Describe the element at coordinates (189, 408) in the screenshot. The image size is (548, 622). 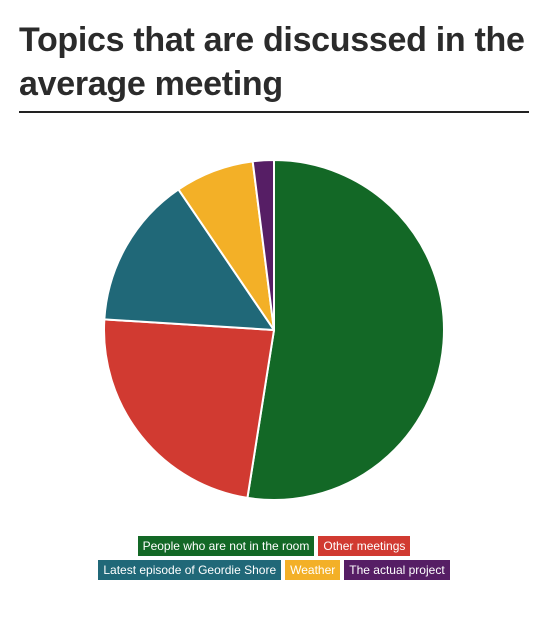
I see `pie-slice-other-meetings` at that location.